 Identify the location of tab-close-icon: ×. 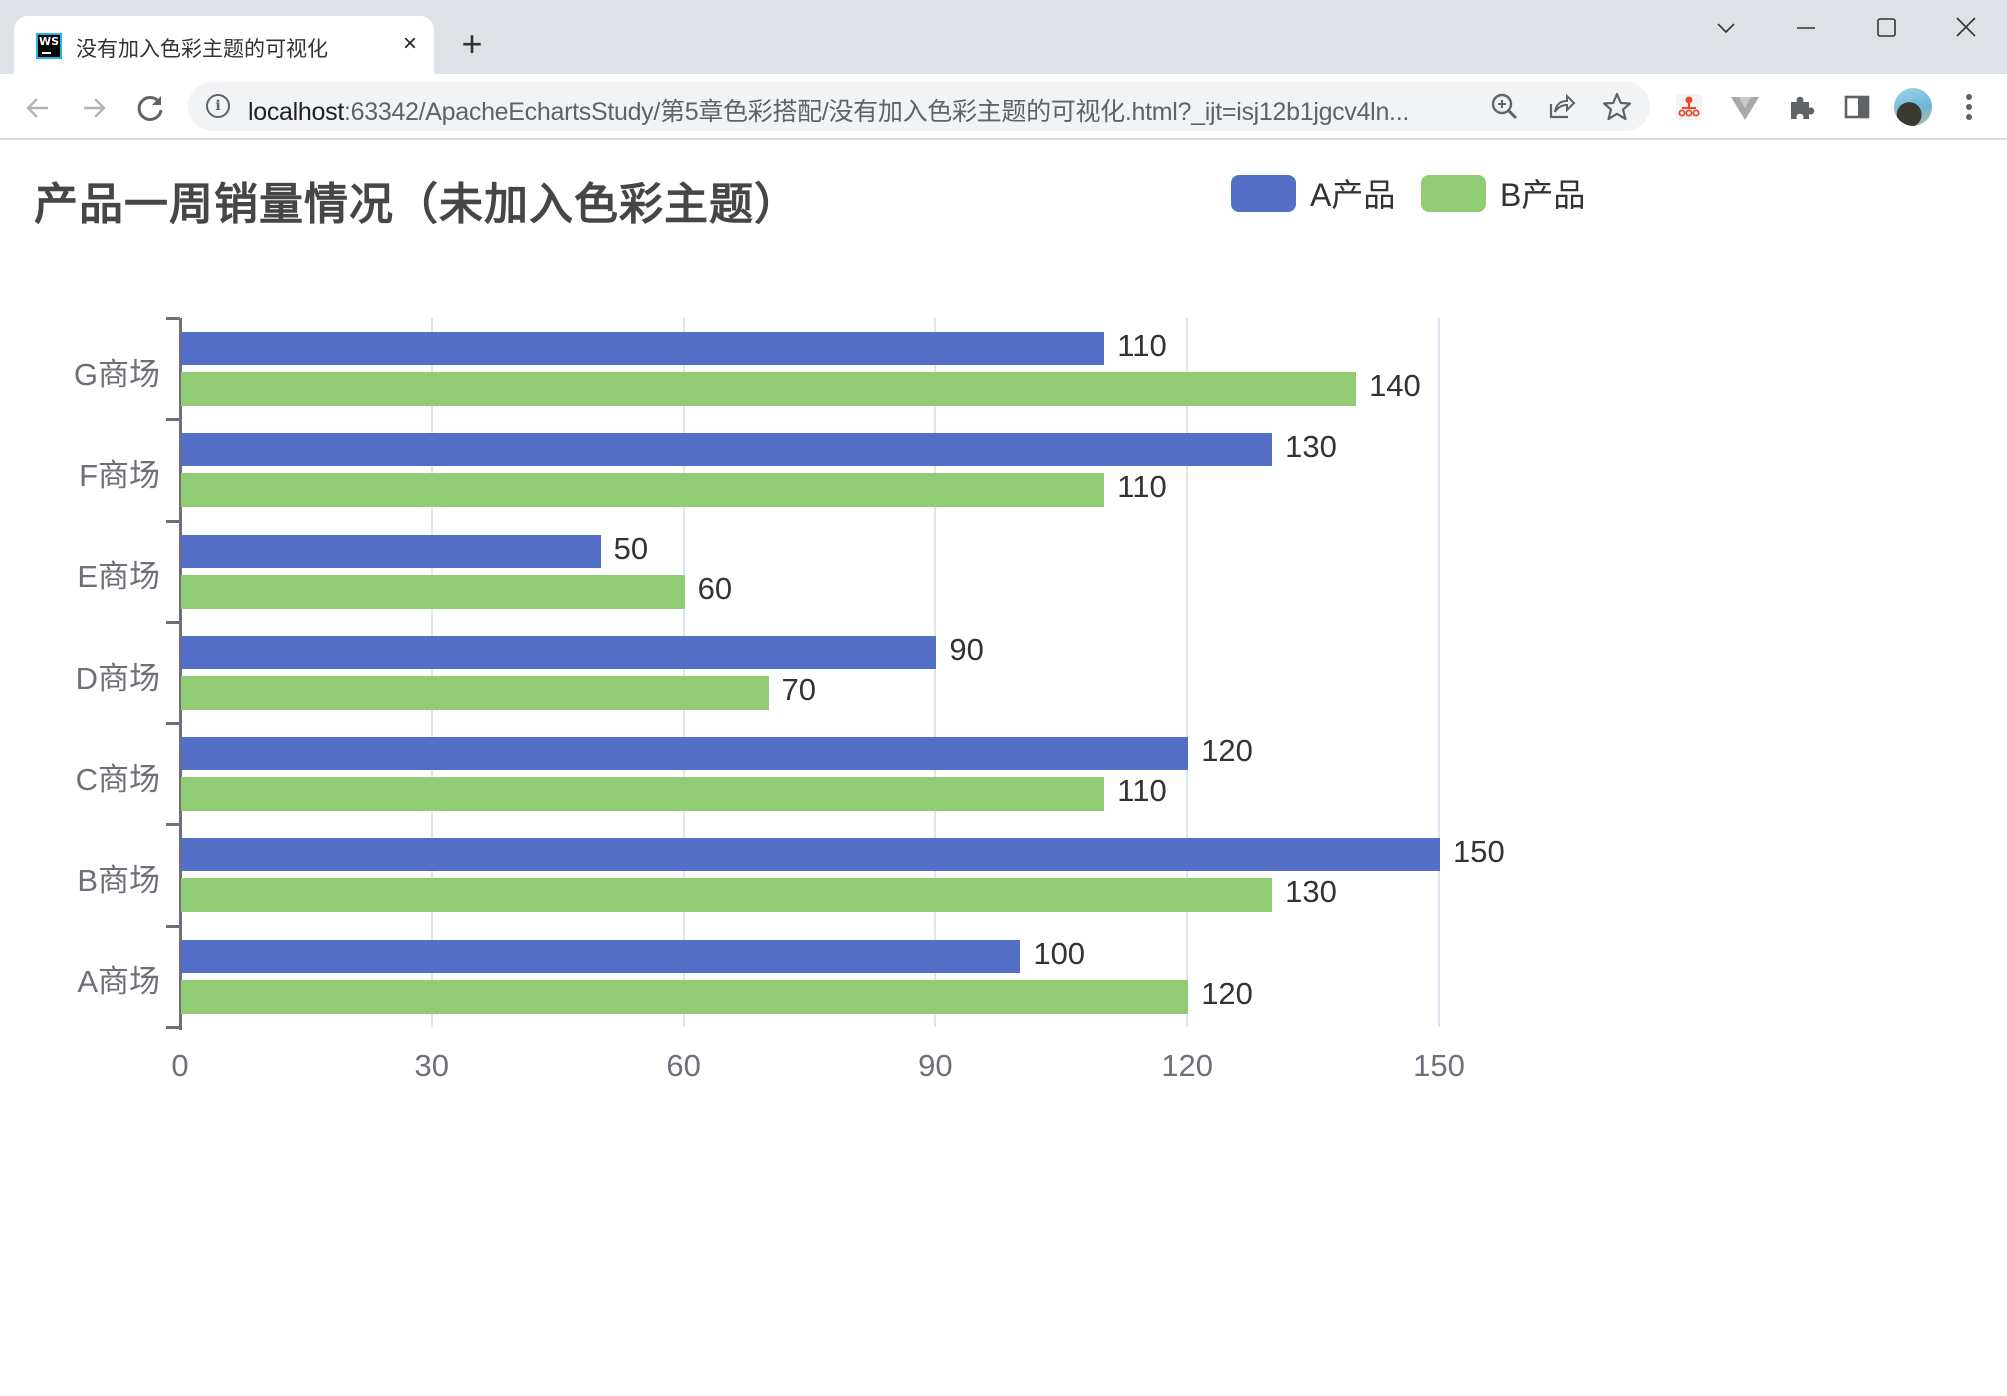
(409, 43).